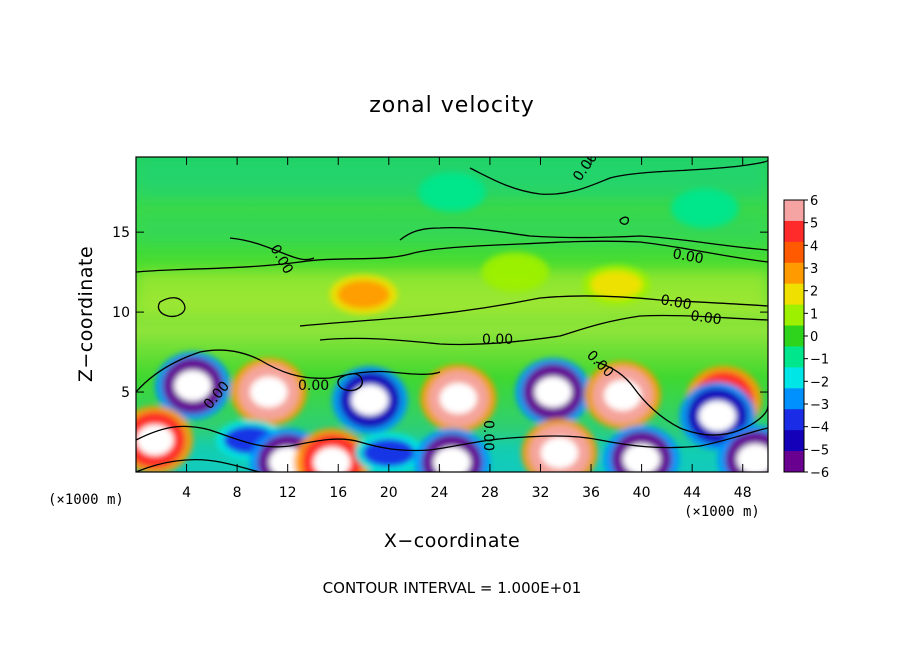 The height and width of the screenshot is (654, 904). I want to click on x-axis-label: X−coordinate, so click(452, 541).